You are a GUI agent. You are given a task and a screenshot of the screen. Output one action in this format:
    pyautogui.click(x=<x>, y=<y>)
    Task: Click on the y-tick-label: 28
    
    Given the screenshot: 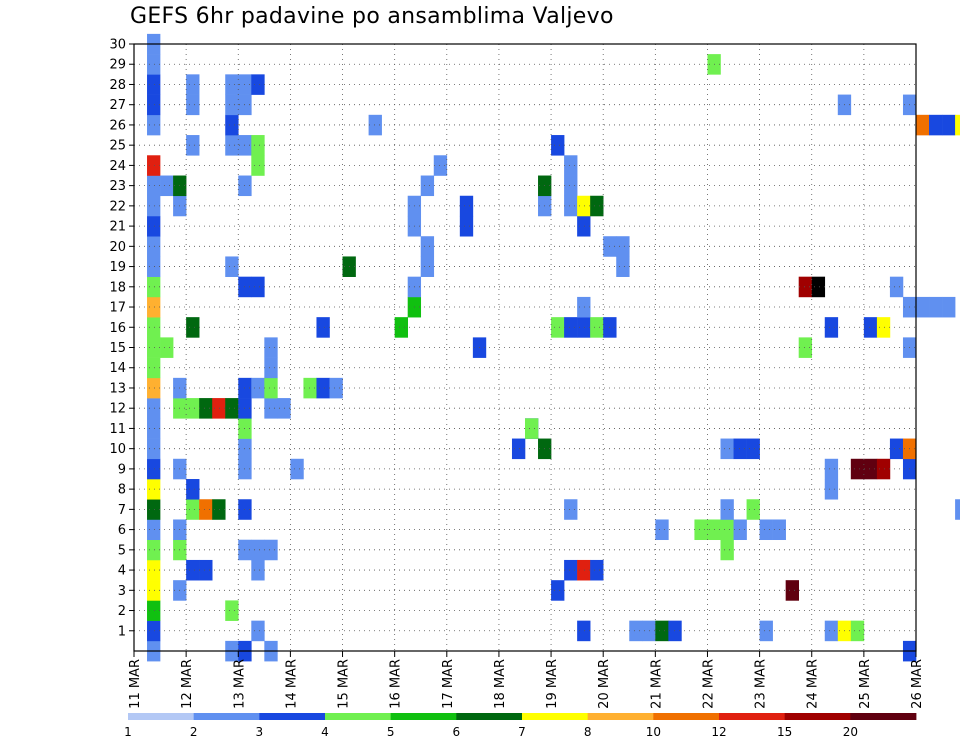 What is the action you would take?
    pyautogui.click(x=117, y=85)
    